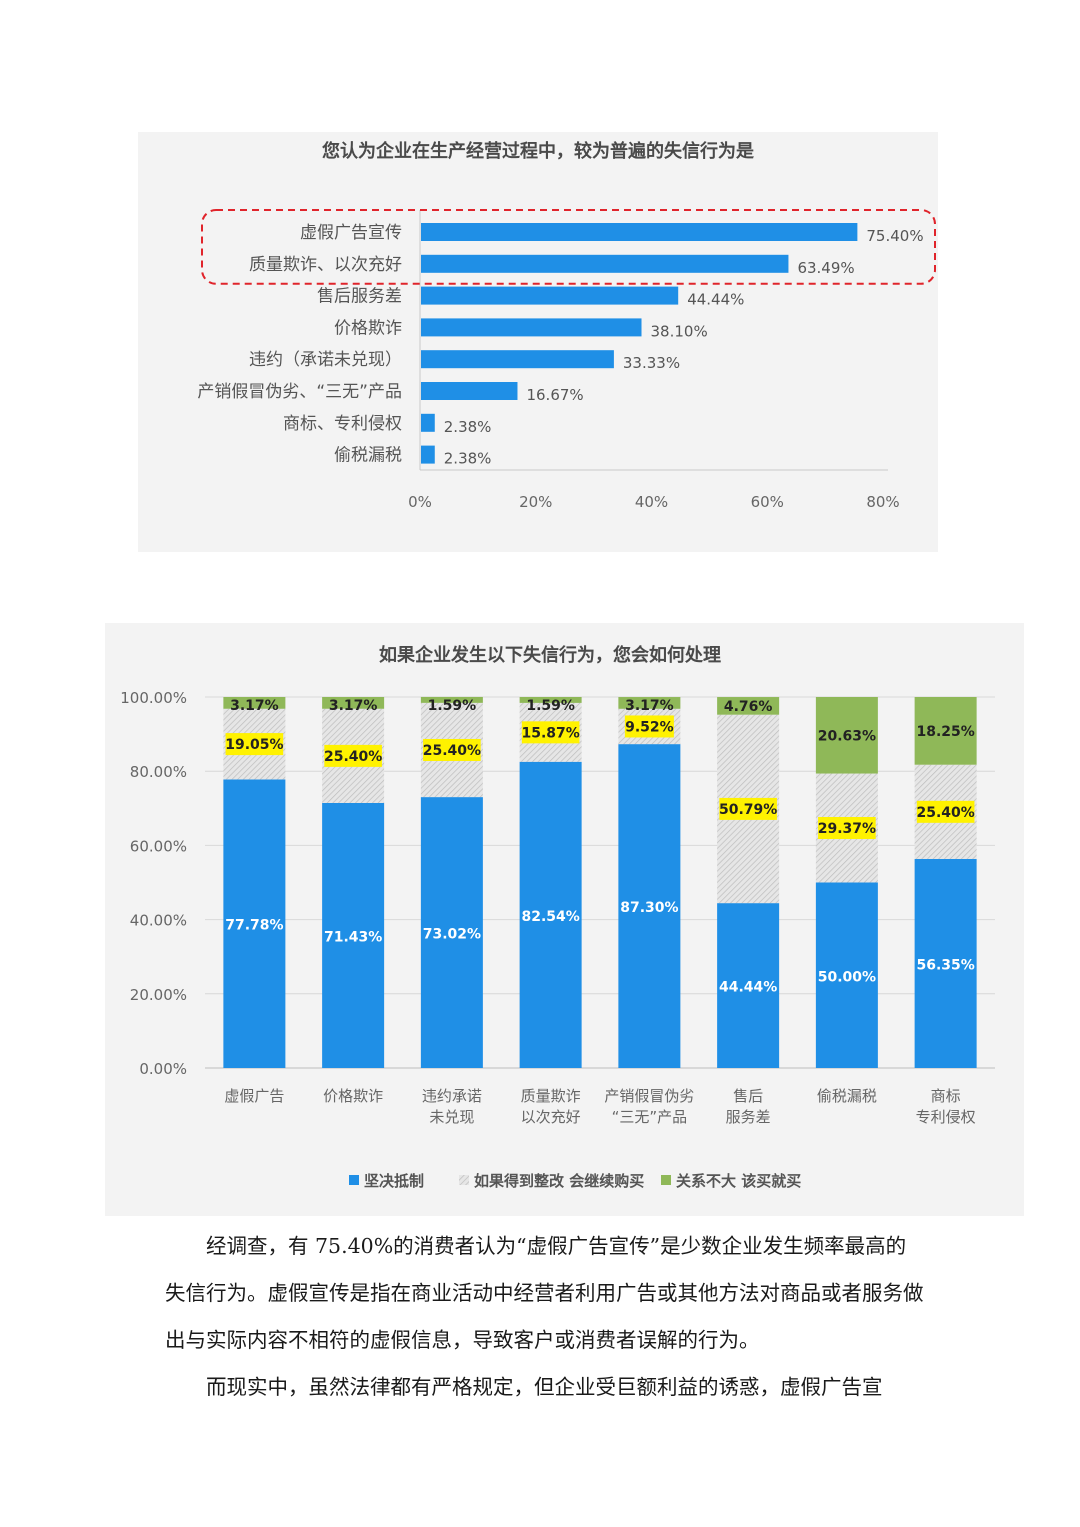 This screenshot has width=1080, height=1527. I want to click on chart2-data-label: 19.05%, so click(254, 745).